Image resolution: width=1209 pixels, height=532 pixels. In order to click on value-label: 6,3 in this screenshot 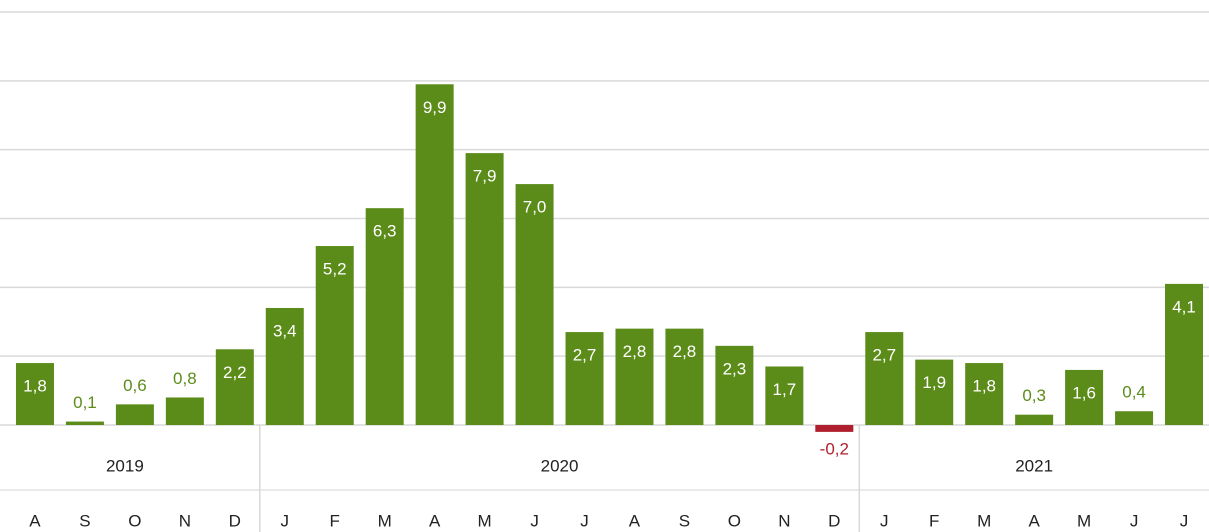, I will do `click(385, 231)`.